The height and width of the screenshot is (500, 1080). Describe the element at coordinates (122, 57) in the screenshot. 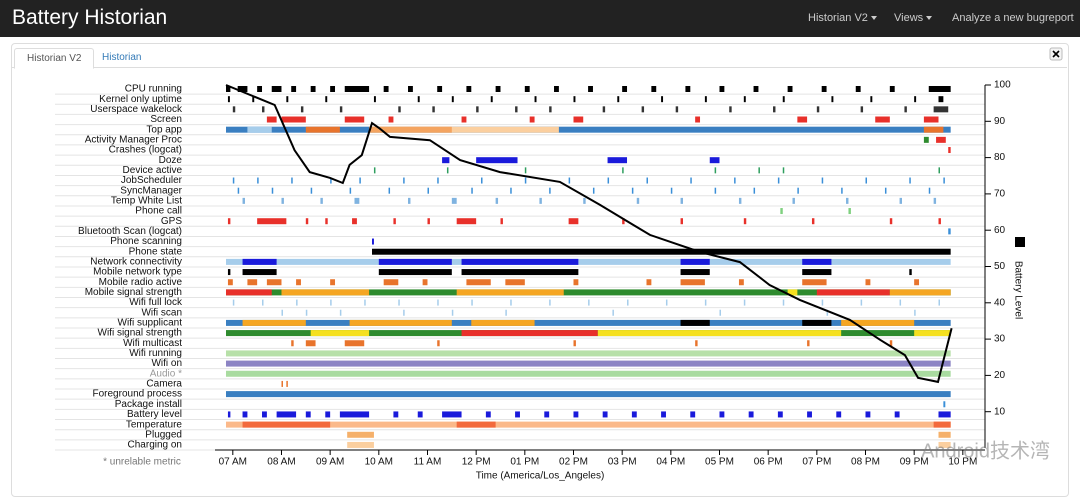

I see `tab: Historian` at that location.